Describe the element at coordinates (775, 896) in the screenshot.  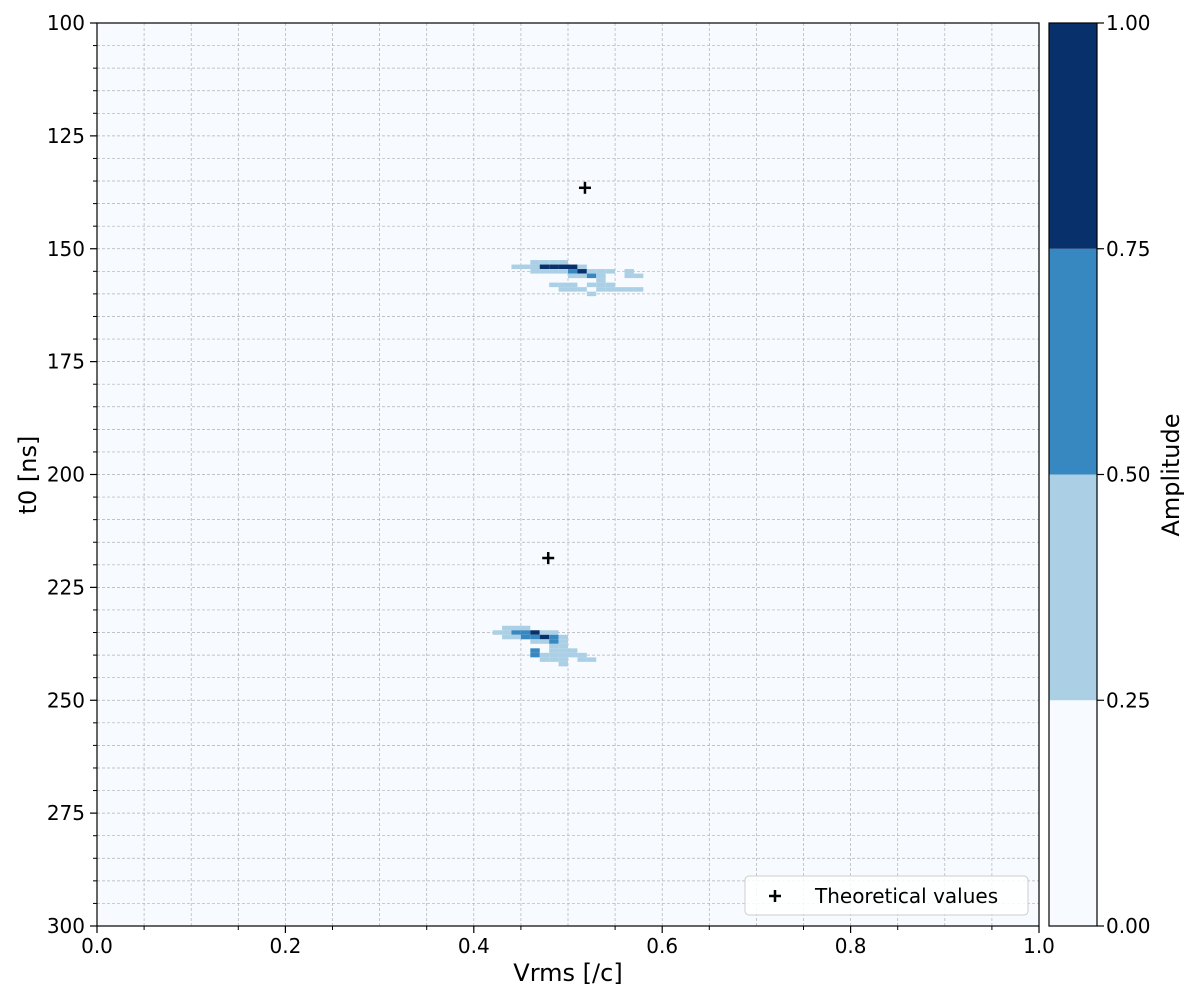
I see `legend-marker-icon` at that location.